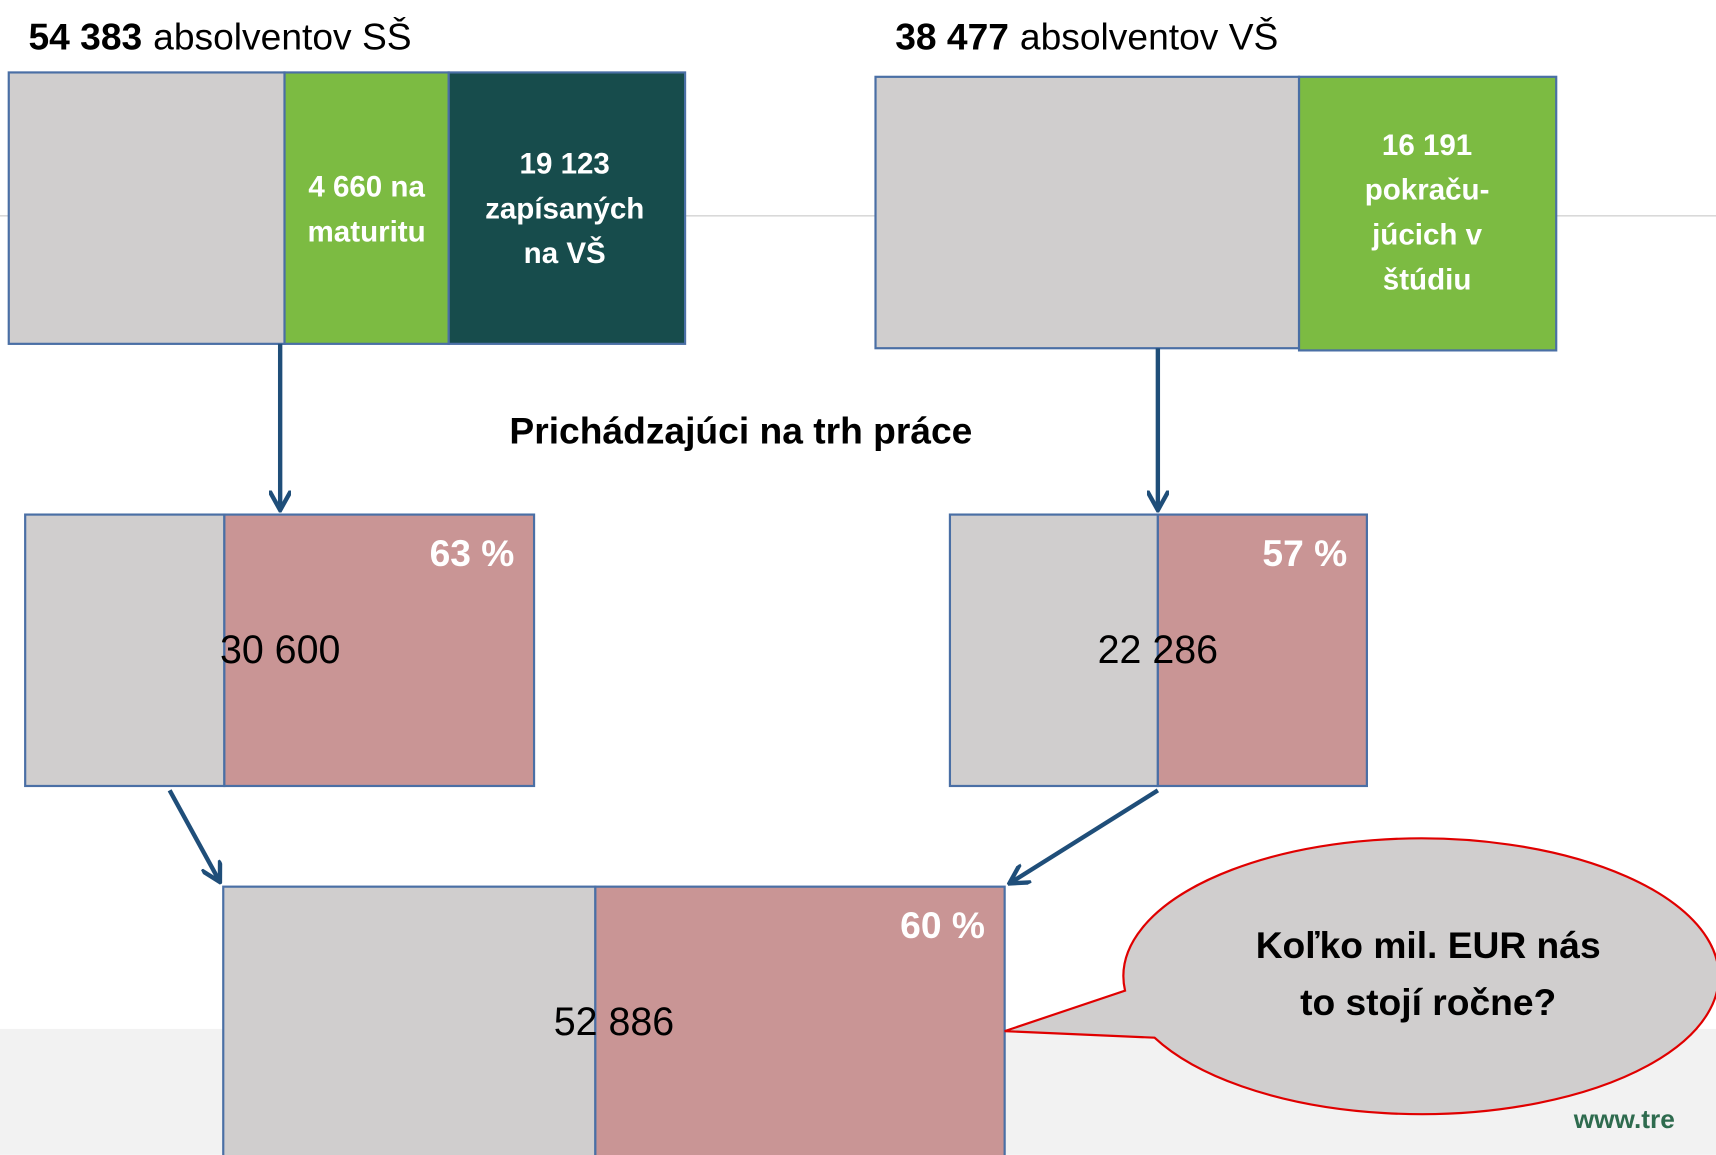 Image resolution: width=1716 pixels, height=1155 pixels. What do you see at coordinates (740, 430) in the screenshot?
I see `subtitle: Prichádzajúci na trh práce` at bounding box center [740, 430].